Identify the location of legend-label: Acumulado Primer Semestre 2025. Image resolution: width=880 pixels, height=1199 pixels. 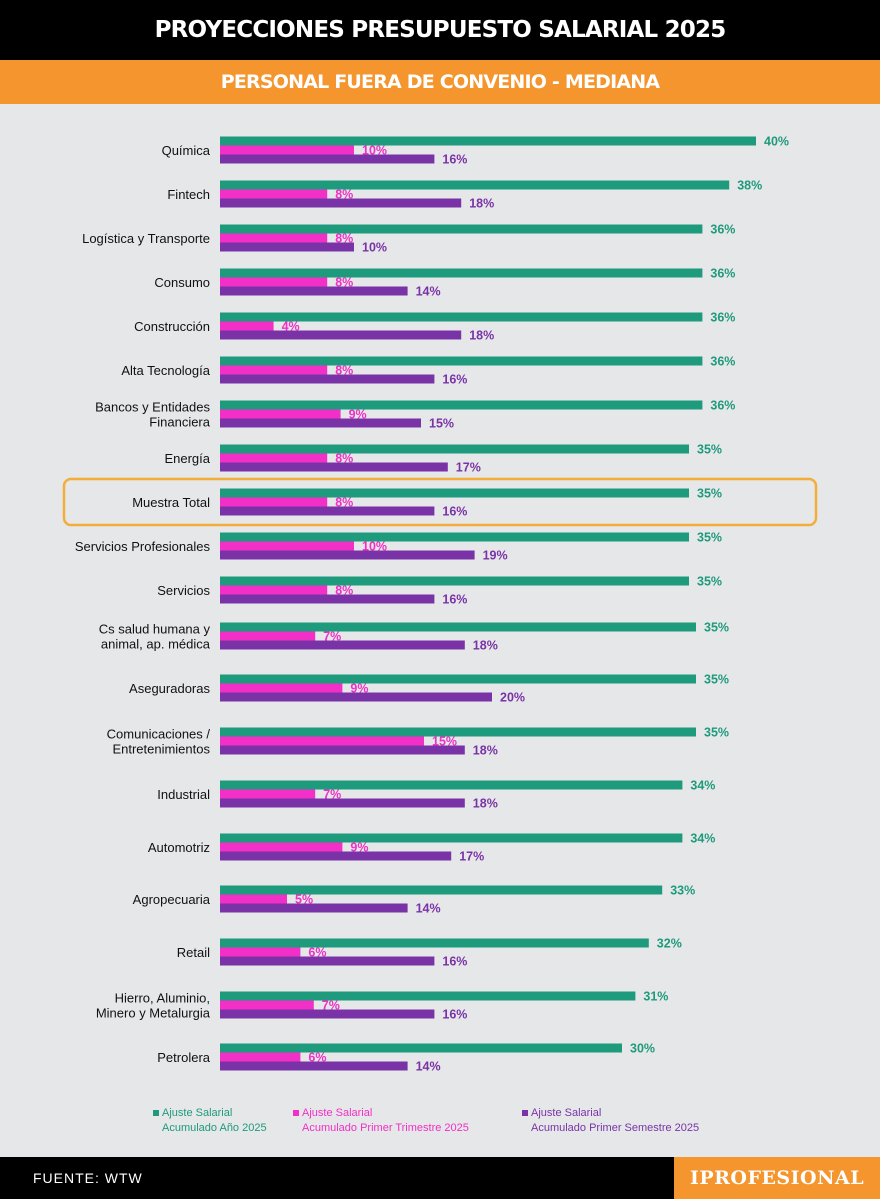
(615, 1128).